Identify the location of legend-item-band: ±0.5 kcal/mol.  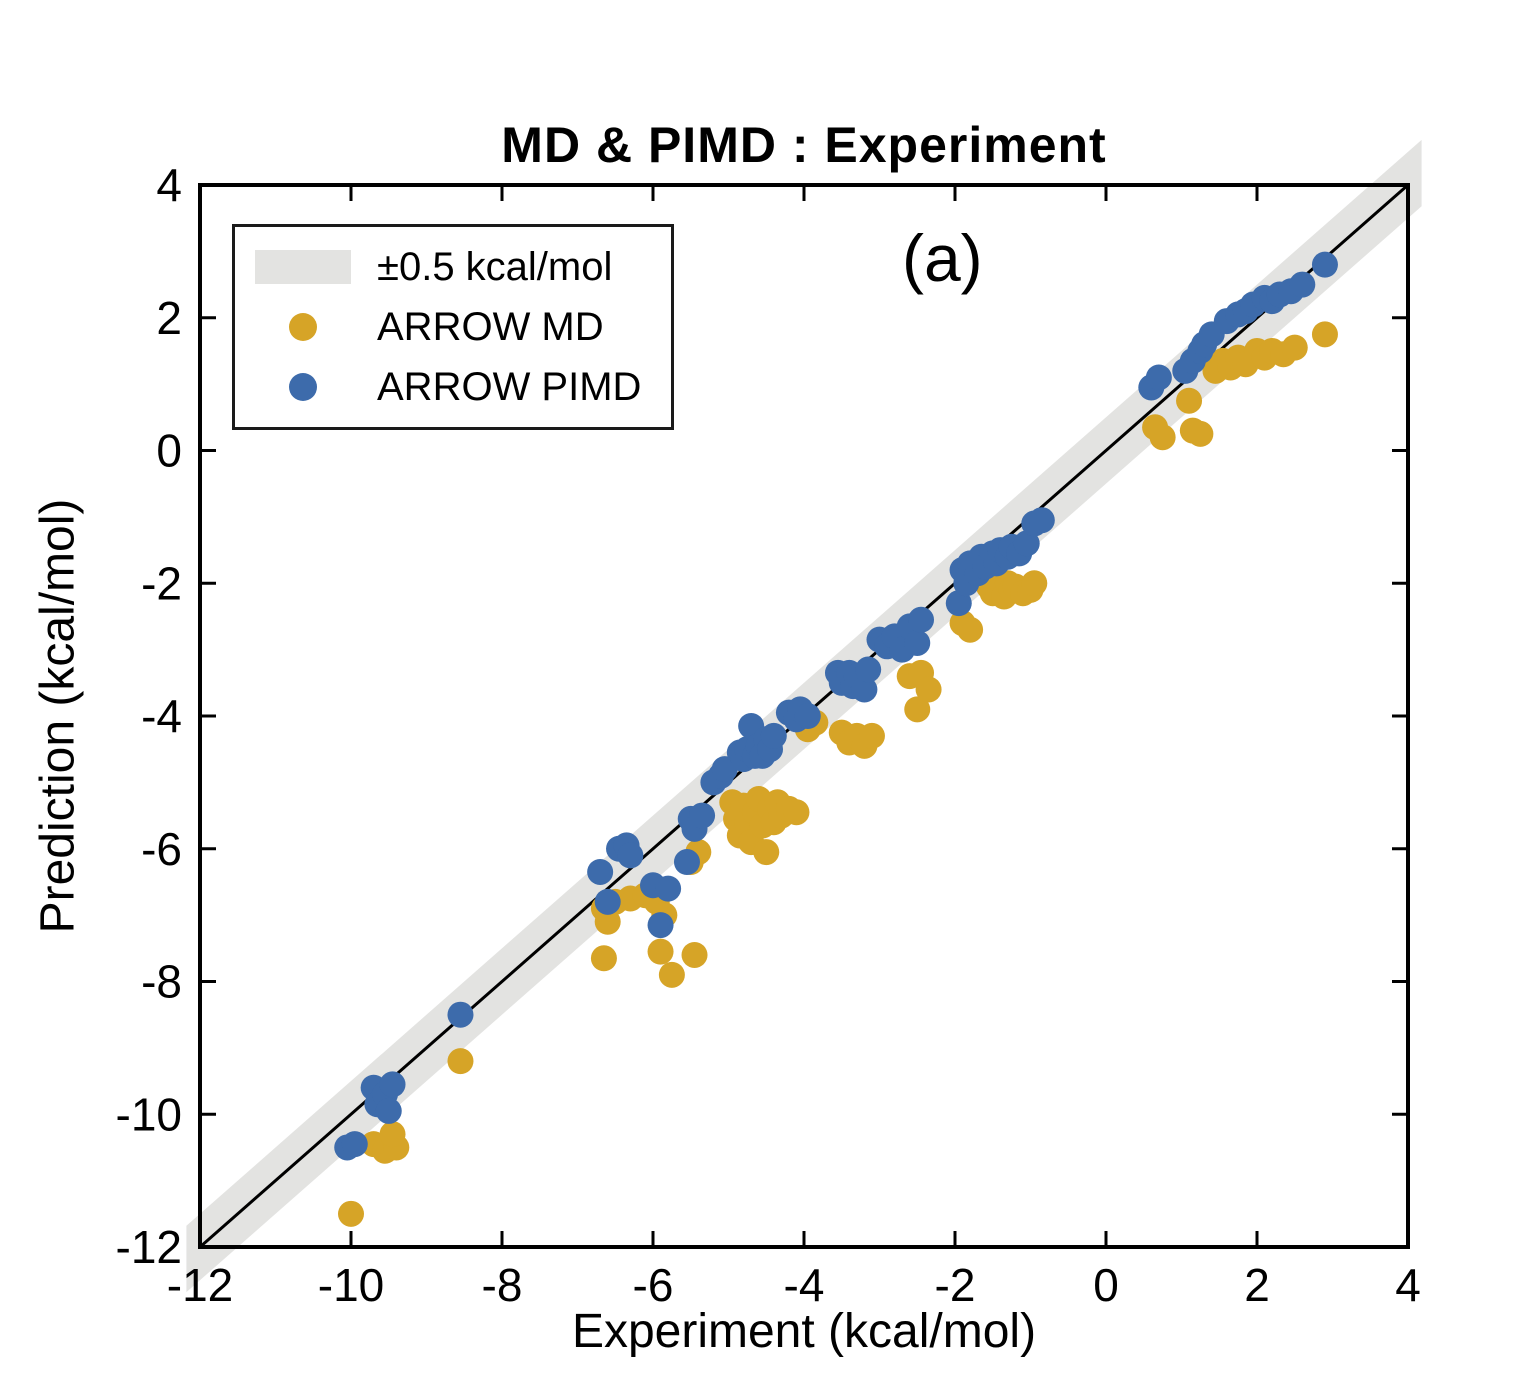
(447, 267).